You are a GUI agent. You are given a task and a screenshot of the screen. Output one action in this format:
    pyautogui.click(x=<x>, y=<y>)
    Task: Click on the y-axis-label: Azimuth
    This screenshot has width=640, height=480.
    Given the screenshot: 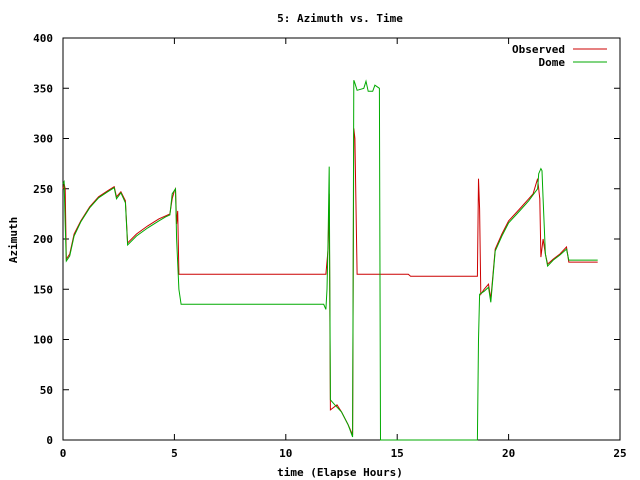 What is the action you would take?
    pyautogui.click(x=13, y=240)
    